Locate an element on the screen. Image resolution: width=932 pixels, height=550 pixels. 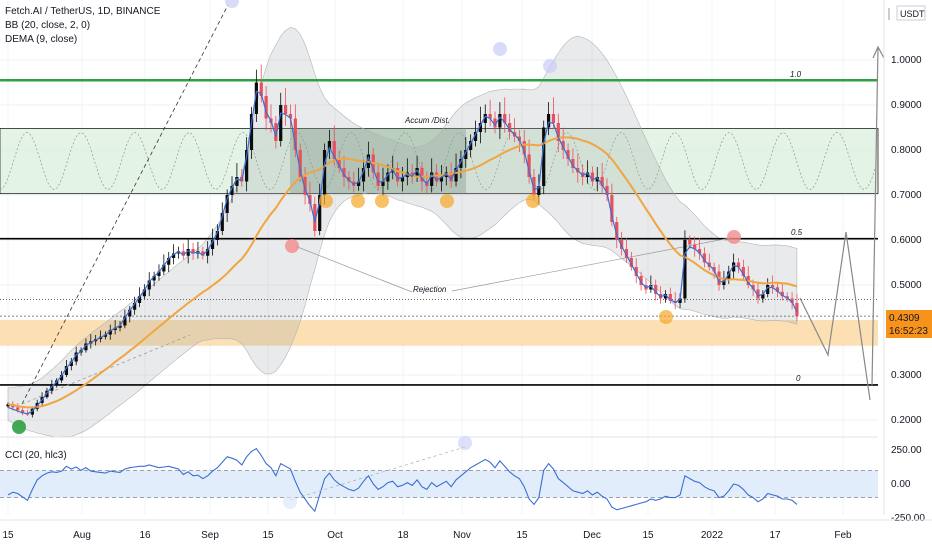
currency-box is located at coordinates (911, 13).